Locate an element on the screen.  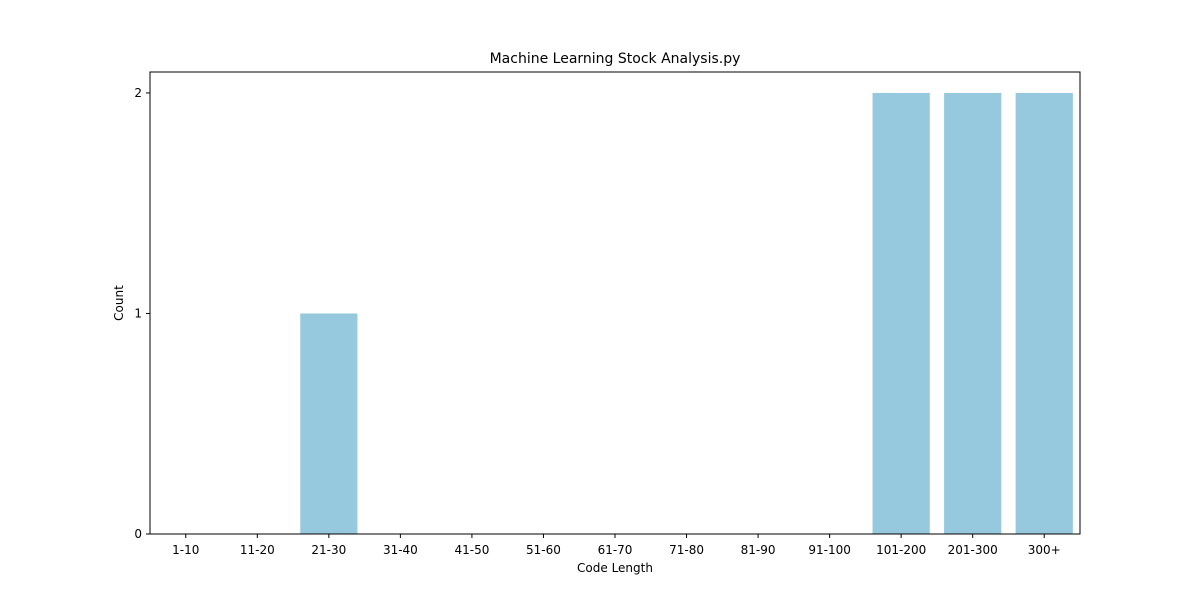
x-tick-label: 71-80 is located at coordinates (686, 550).